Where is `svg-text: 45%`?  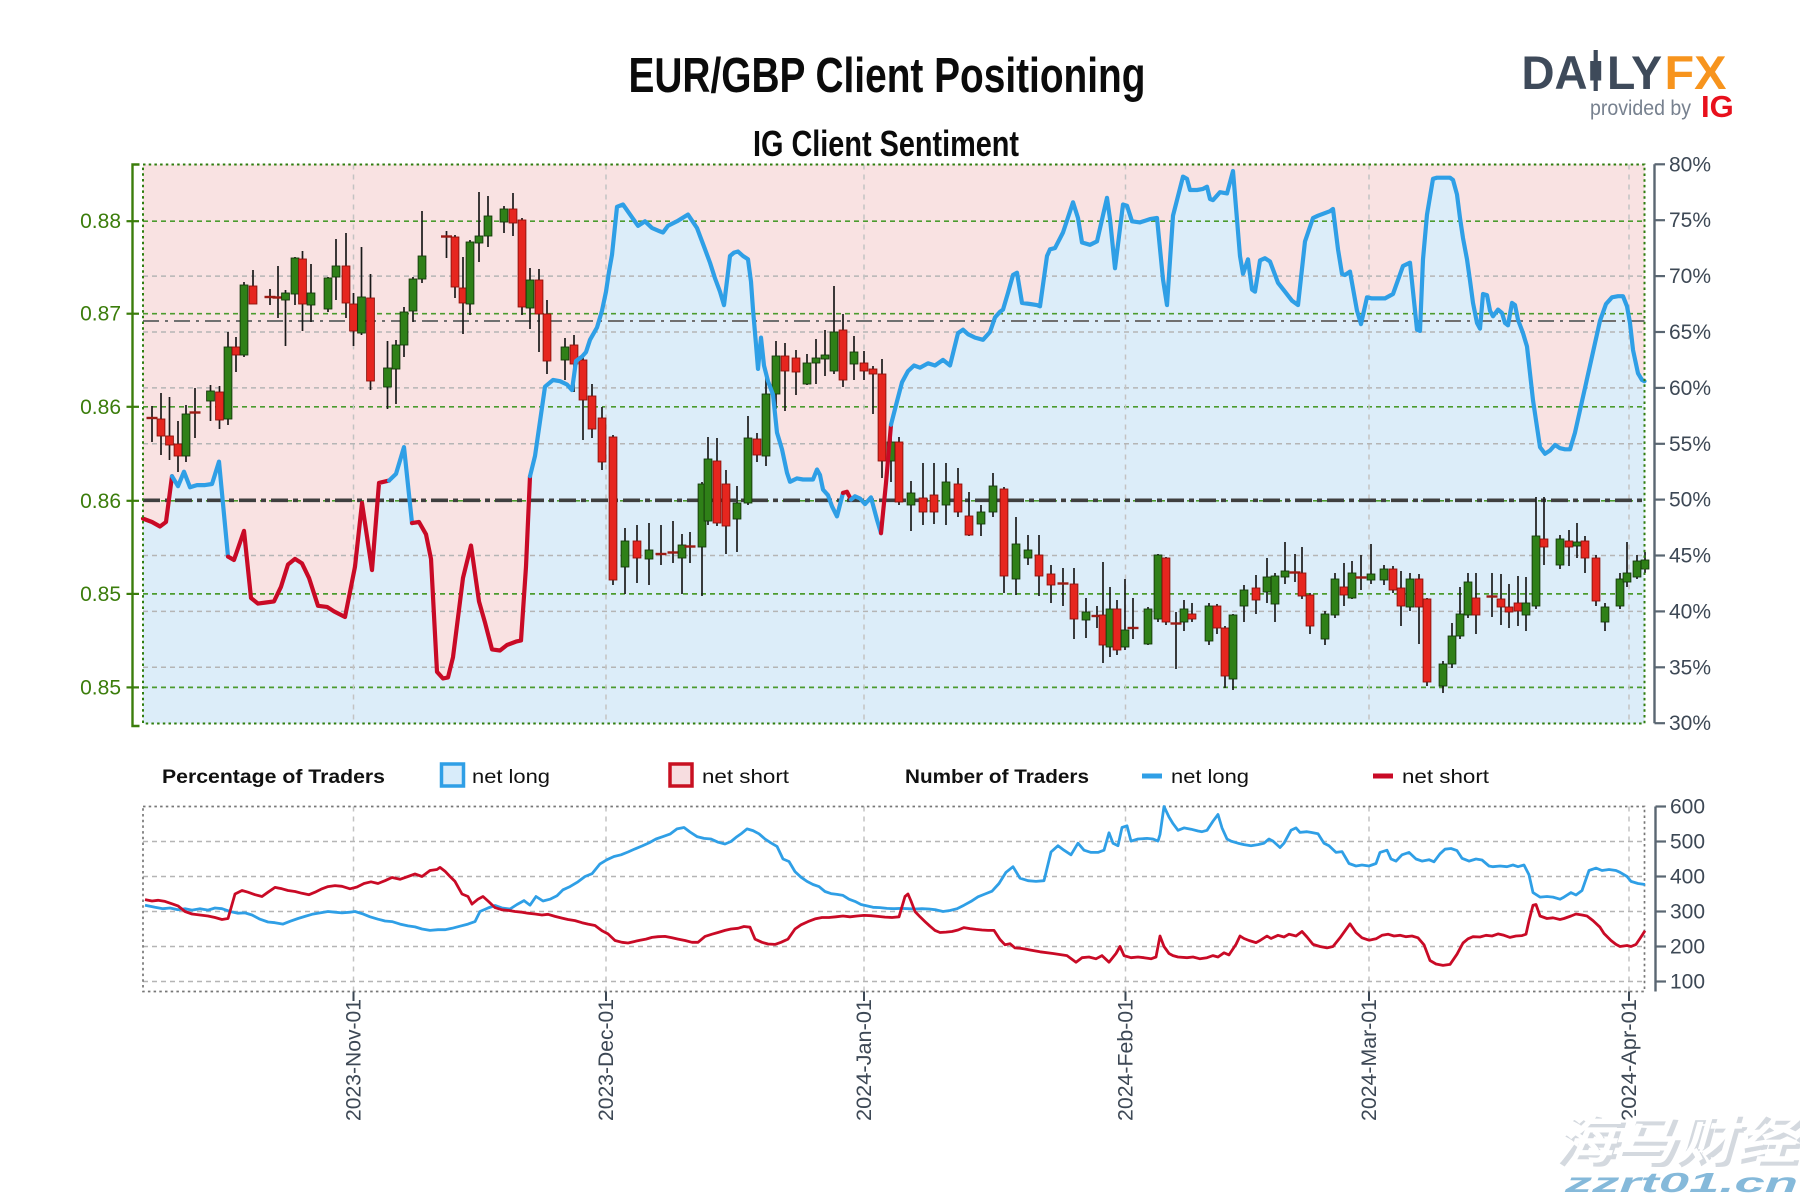
svg-text: 45% is located at coordinates (1690, 556).